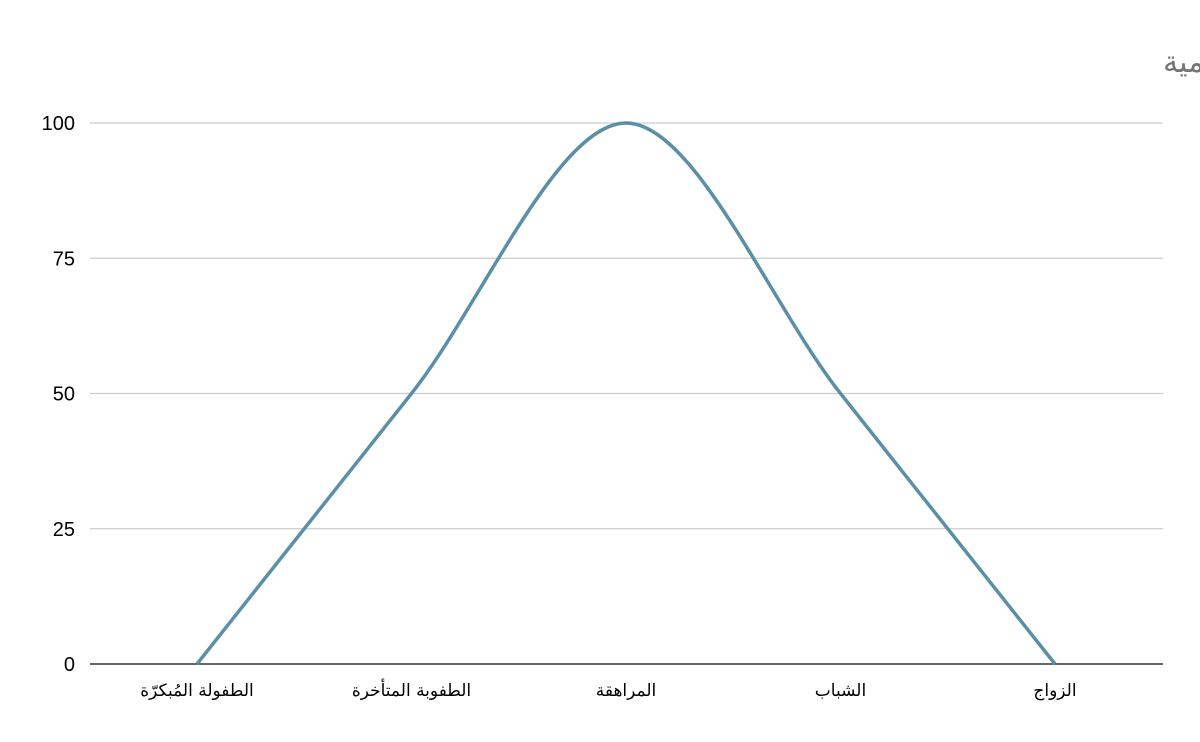 Image resolution: width=1200 pixels, height=742 pixels. Describe the element at coordinates (64, 259) in the screenshot. I see `y-tick-label: 75` at that location.